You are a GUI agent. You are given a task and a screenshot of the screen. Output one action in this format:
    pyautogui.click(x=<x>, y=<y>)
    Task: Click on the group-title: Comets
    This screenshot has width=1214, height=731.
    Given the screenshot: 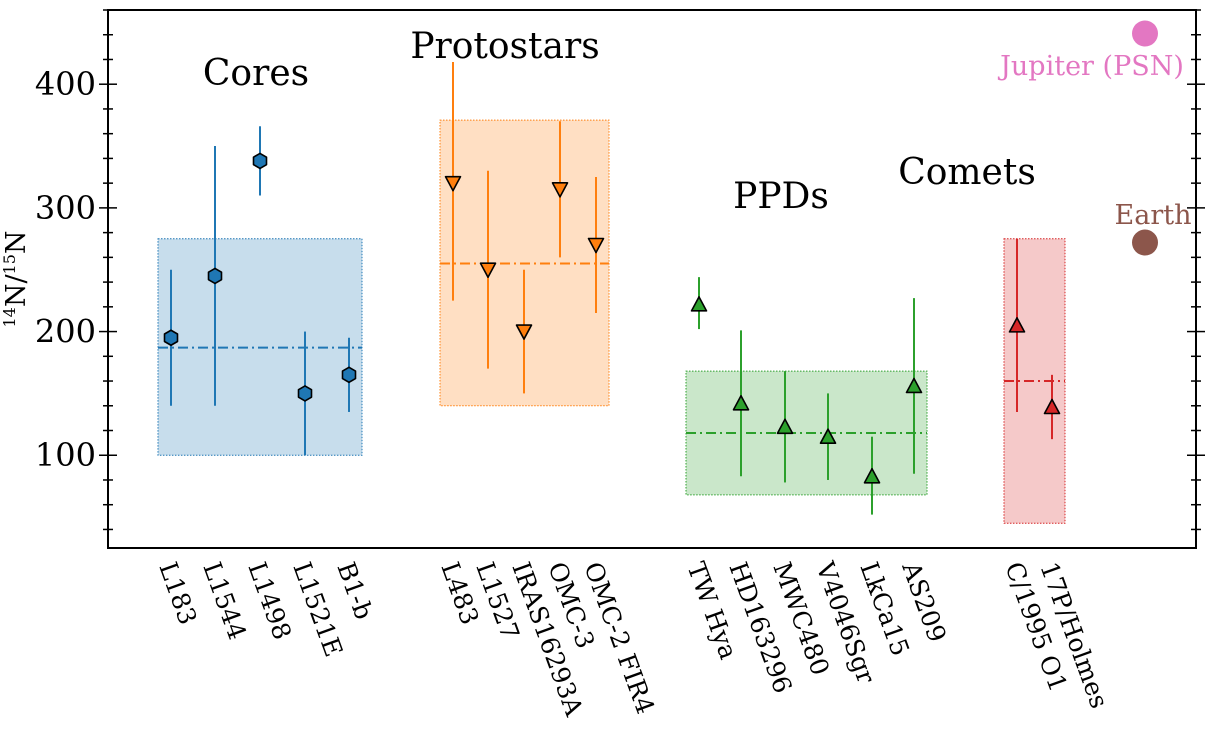 What is the action you would take?
    pyautogui.click(x=967, y=172)
    